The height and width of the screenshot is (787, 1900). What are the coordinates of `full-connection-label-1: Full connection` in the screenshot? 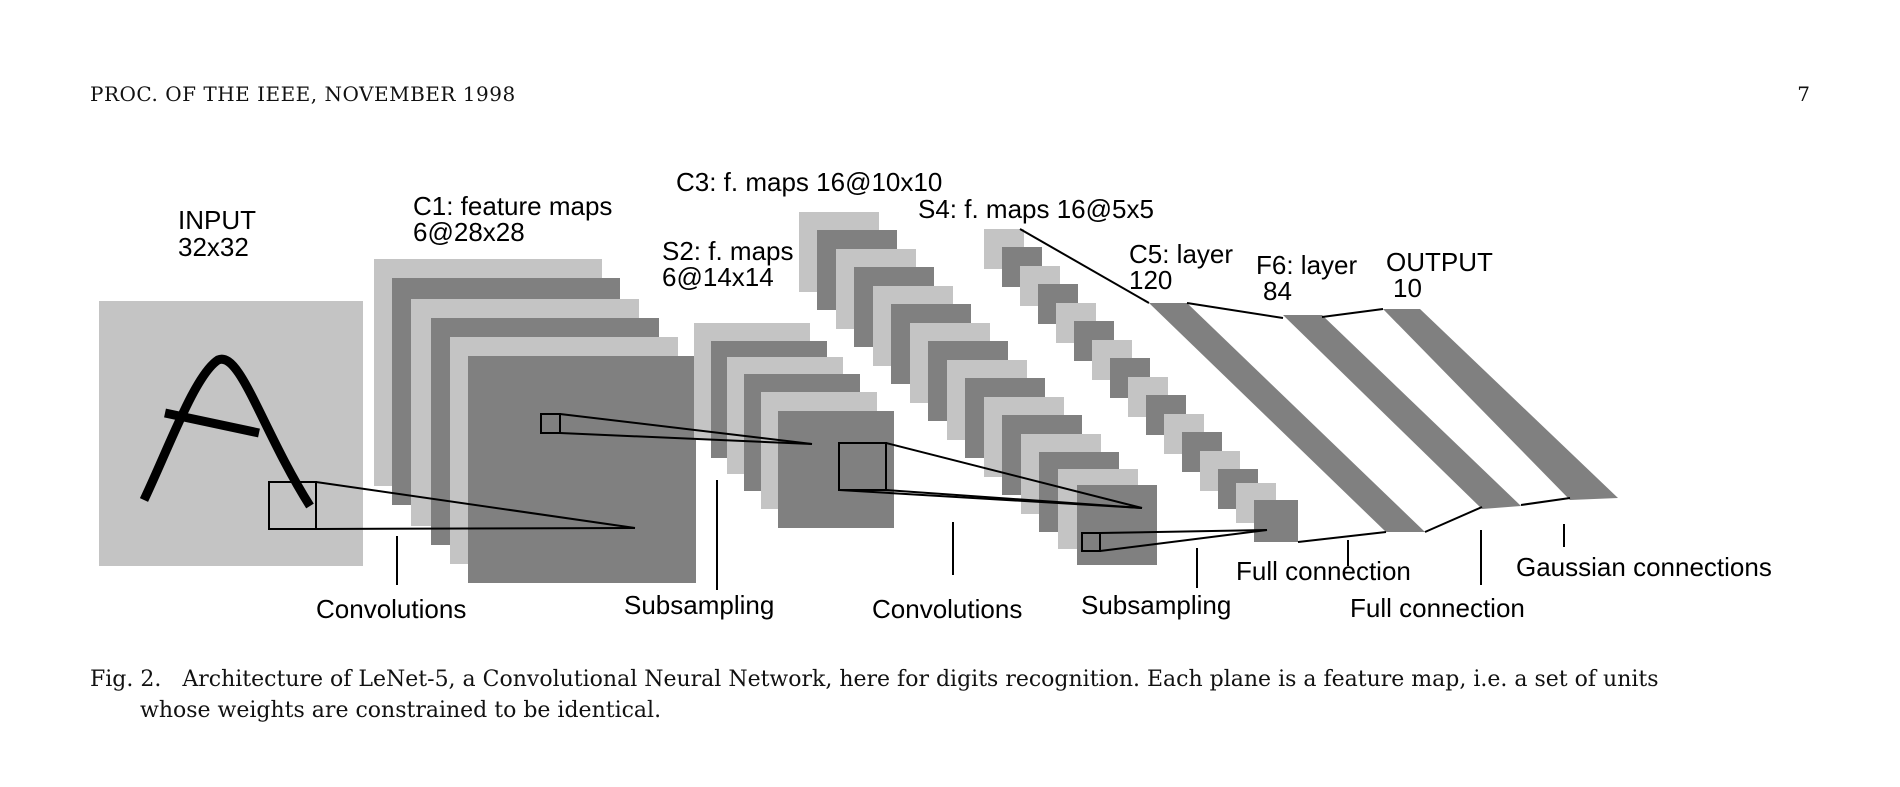 It's located at (1323, 571).